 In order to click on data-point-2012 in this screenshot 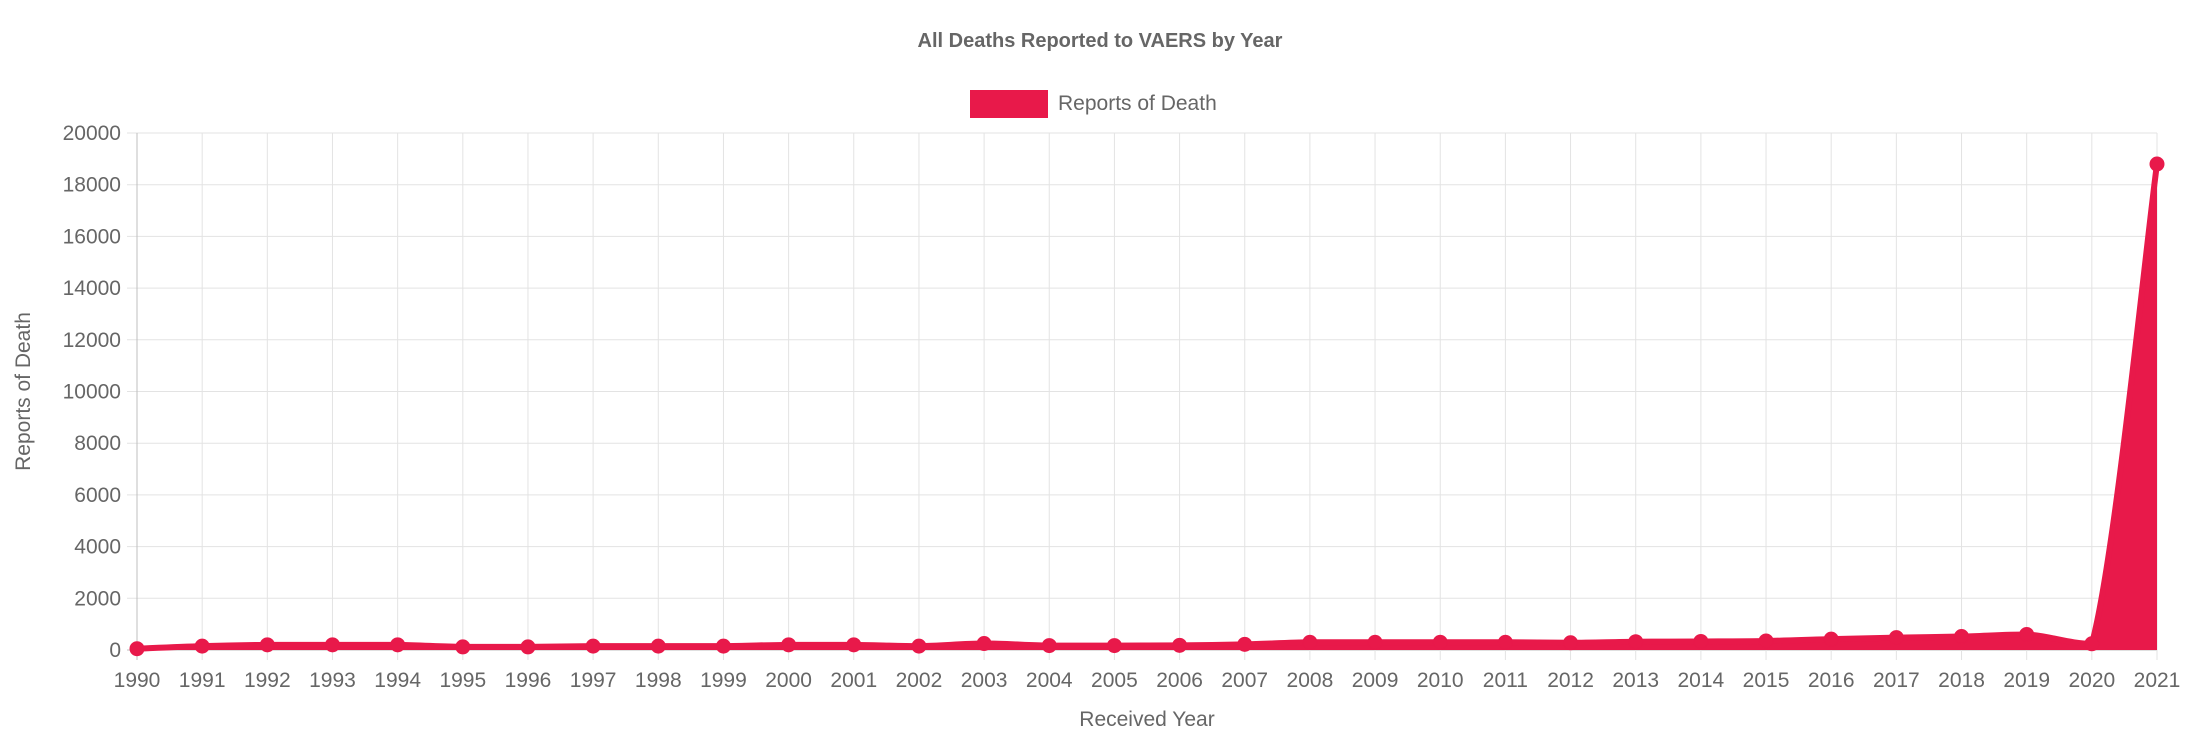, I will do `click(1571, 643)`.